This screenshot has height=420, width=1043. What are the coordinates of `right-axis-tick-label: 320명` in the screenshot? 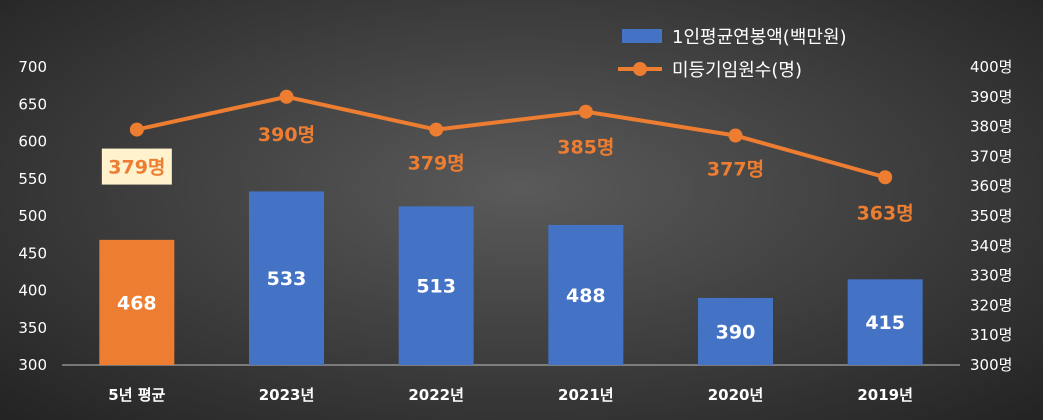 It's located at (991, 305).